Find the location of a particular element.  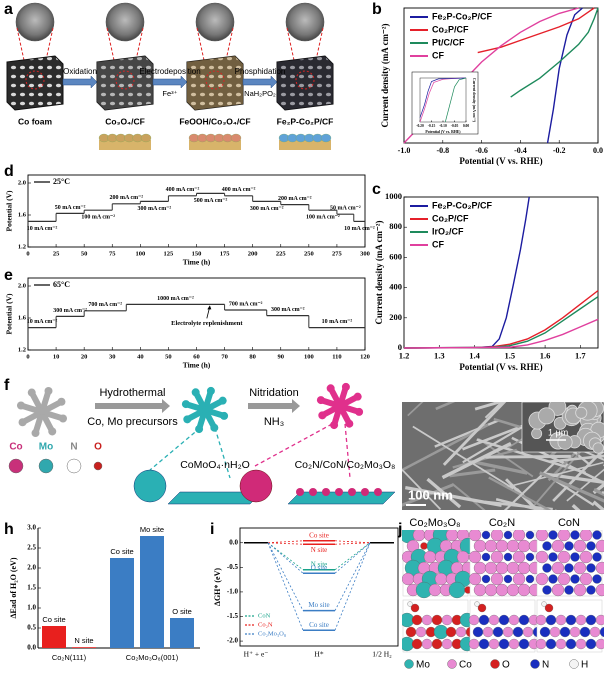

condition-label: Co, Mo precursors is located at coordinates (132, 422).